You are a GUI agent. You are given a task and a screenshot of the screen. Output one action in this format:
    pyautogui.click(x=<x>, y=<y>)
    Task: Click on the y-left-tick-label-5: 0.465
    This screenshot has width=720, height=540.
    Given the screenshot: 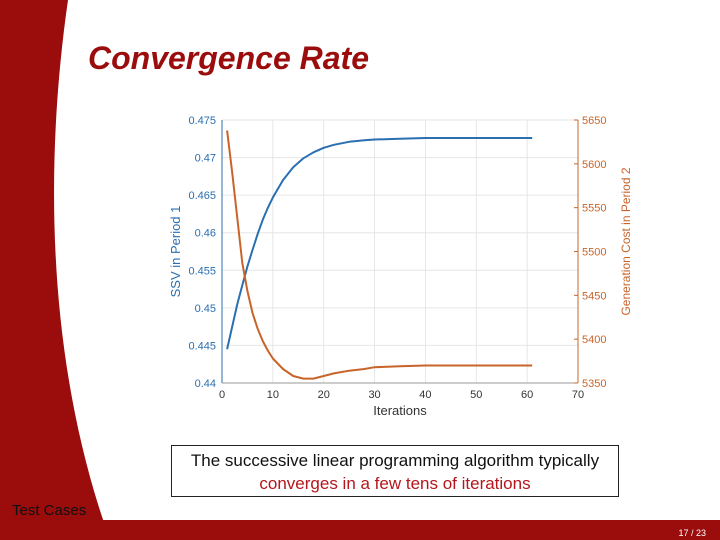 What is the action you would take?
    pyautogui.click(x=202, y=196)
    